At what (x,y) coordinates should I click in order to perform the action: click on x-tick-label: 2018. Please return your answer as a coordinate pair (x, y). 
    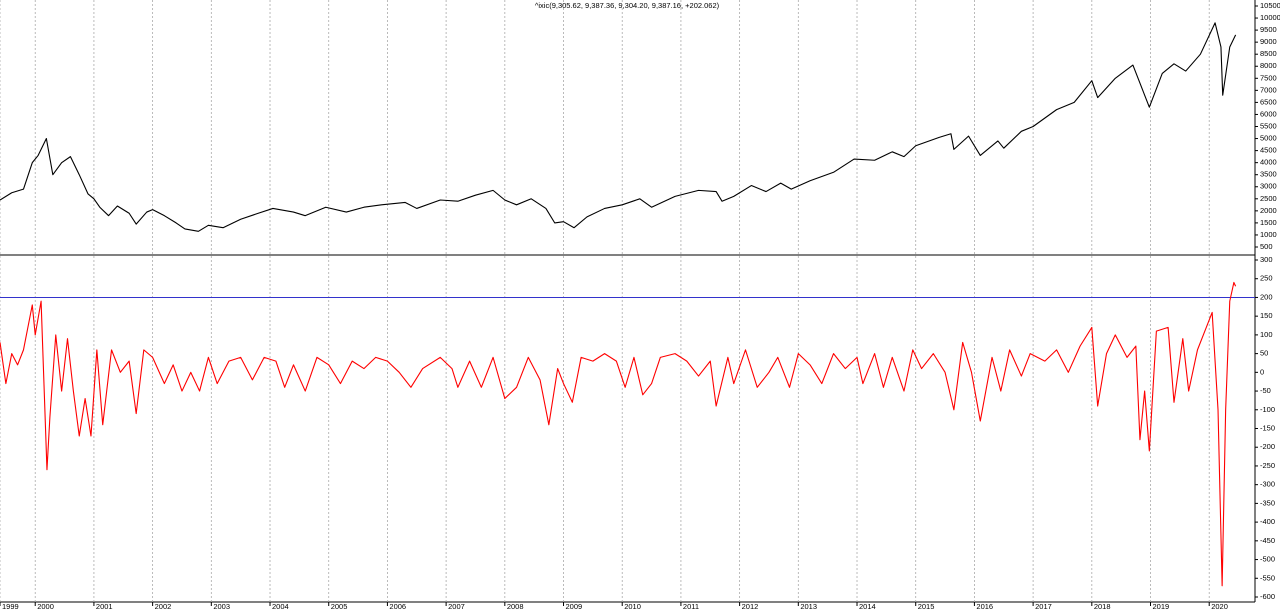
    Looking at the image, I should click on (1102, 606).